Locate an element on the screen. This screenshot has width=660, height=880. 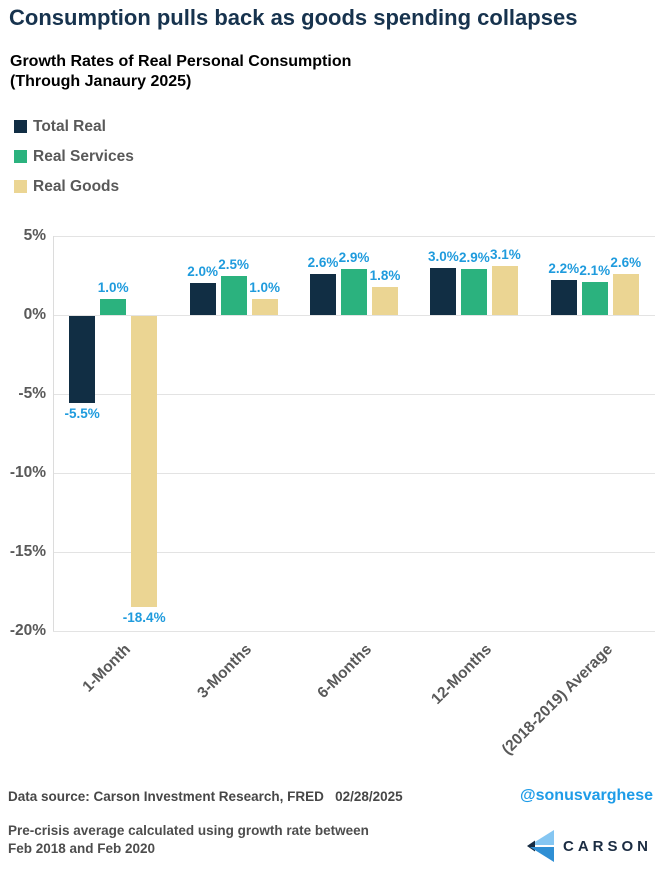
y-tick-label: 0% is located at coordinates (34, 314).